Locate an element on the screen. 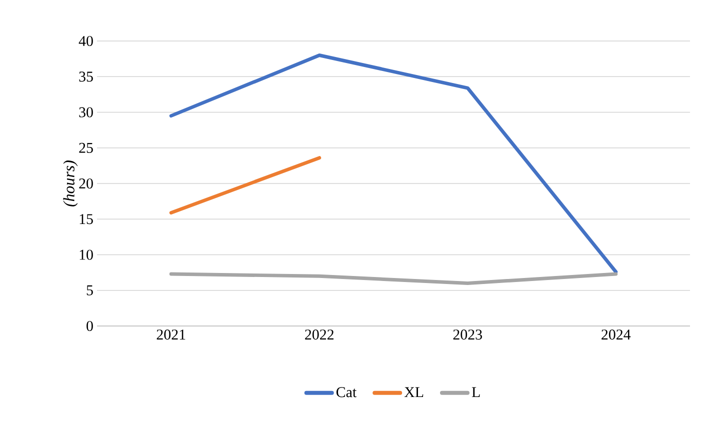 This screenshot has width=709, height=432. legend-label: L is located at coordinates (476, 392).